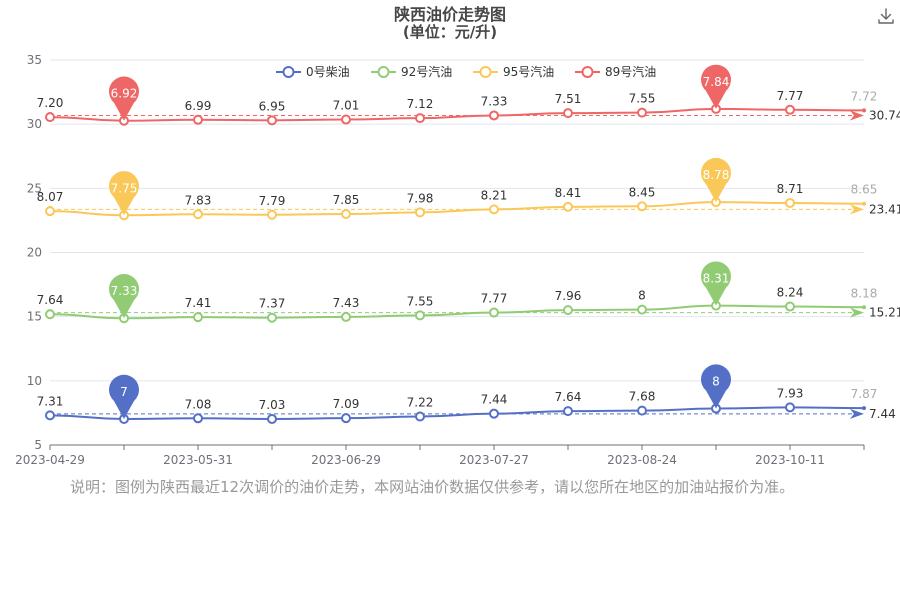 Image resolution: width=900 pixels, height=600 pixels. I want to click on max-pin-label: 8, so click(716, 382).